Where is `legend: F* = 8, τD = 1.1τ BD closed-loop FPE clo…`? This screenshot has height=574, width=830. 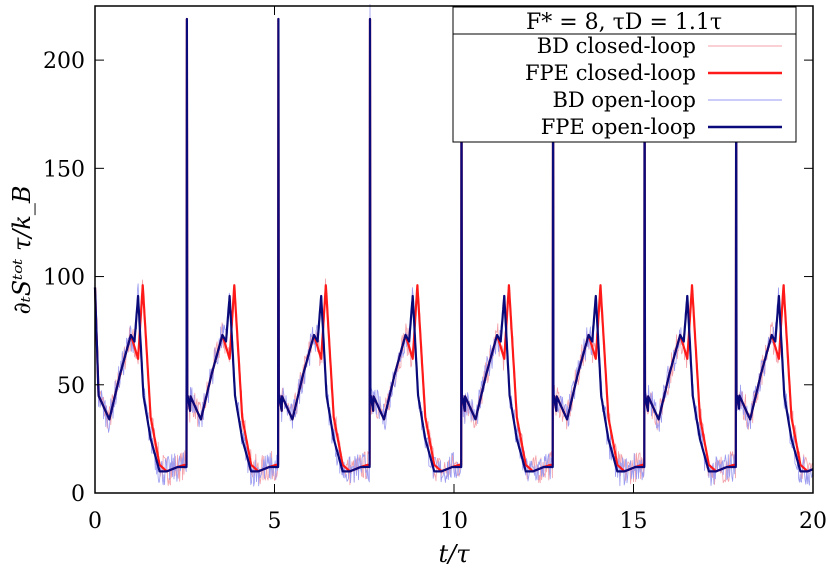
legend: F* = 8, τD = 1.1τ BD closed-loop FPE clo… is located at coordinates (624, 74).